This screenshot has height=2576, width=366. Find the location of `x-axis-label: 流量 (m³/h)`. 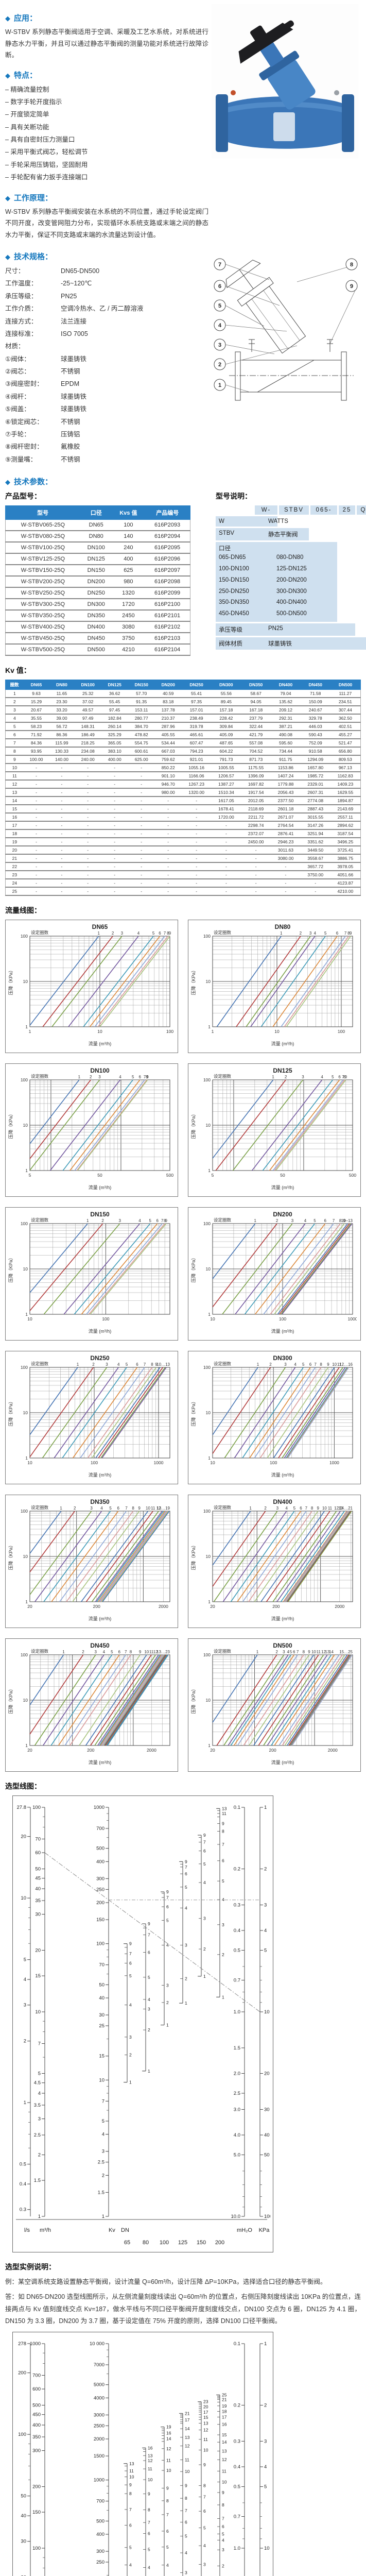

x-axis-label: 流量 (m³/h) is located at coordinates (100, 1187).